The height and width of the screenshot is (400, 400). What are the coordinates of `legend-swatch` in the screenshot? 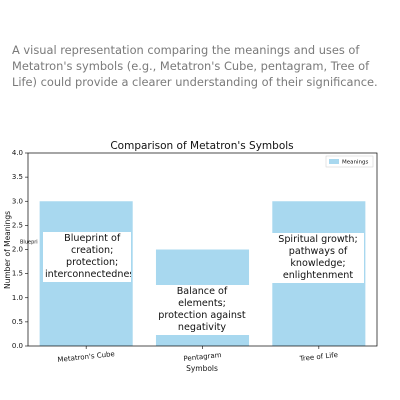 It's located at (334, 161).